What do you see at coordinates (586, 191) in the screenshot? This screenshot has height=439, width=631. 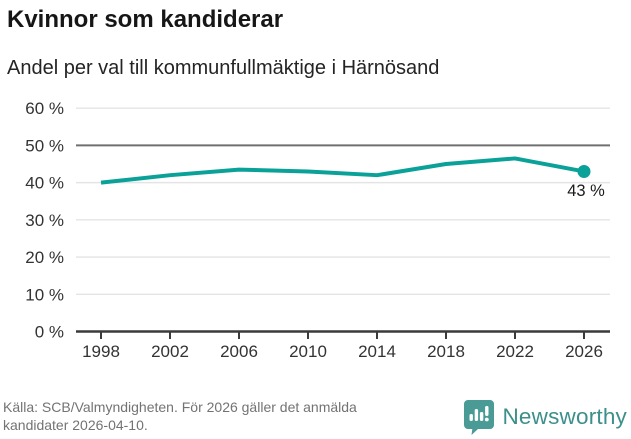 I see `last-value-label: 43 %` at bounding box center [586, 191].